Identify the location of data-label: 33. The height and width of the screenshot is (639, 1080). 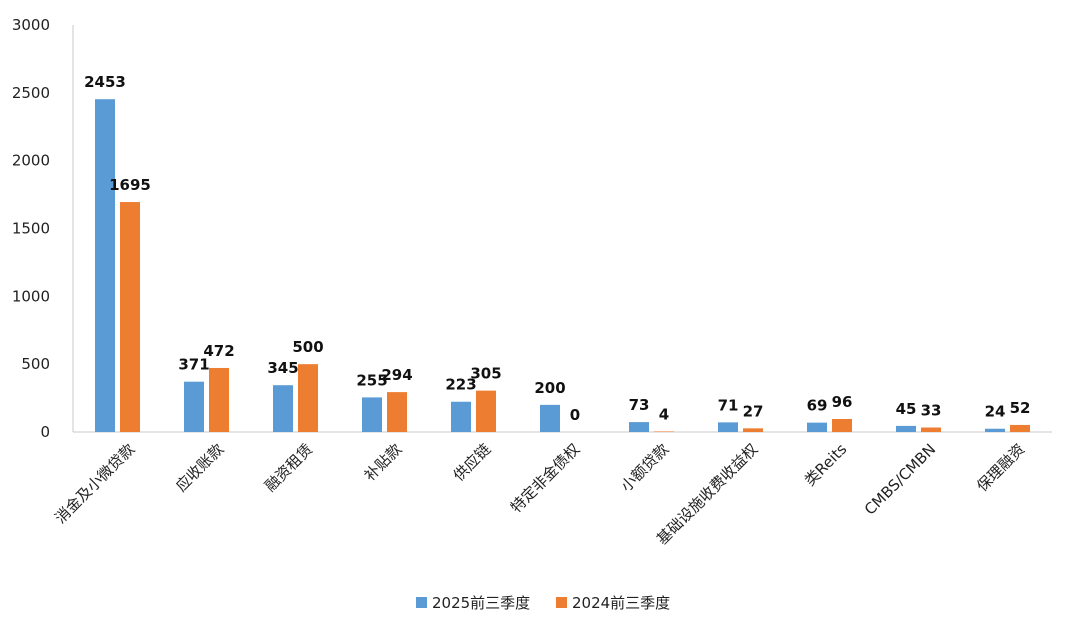
(931, 411).